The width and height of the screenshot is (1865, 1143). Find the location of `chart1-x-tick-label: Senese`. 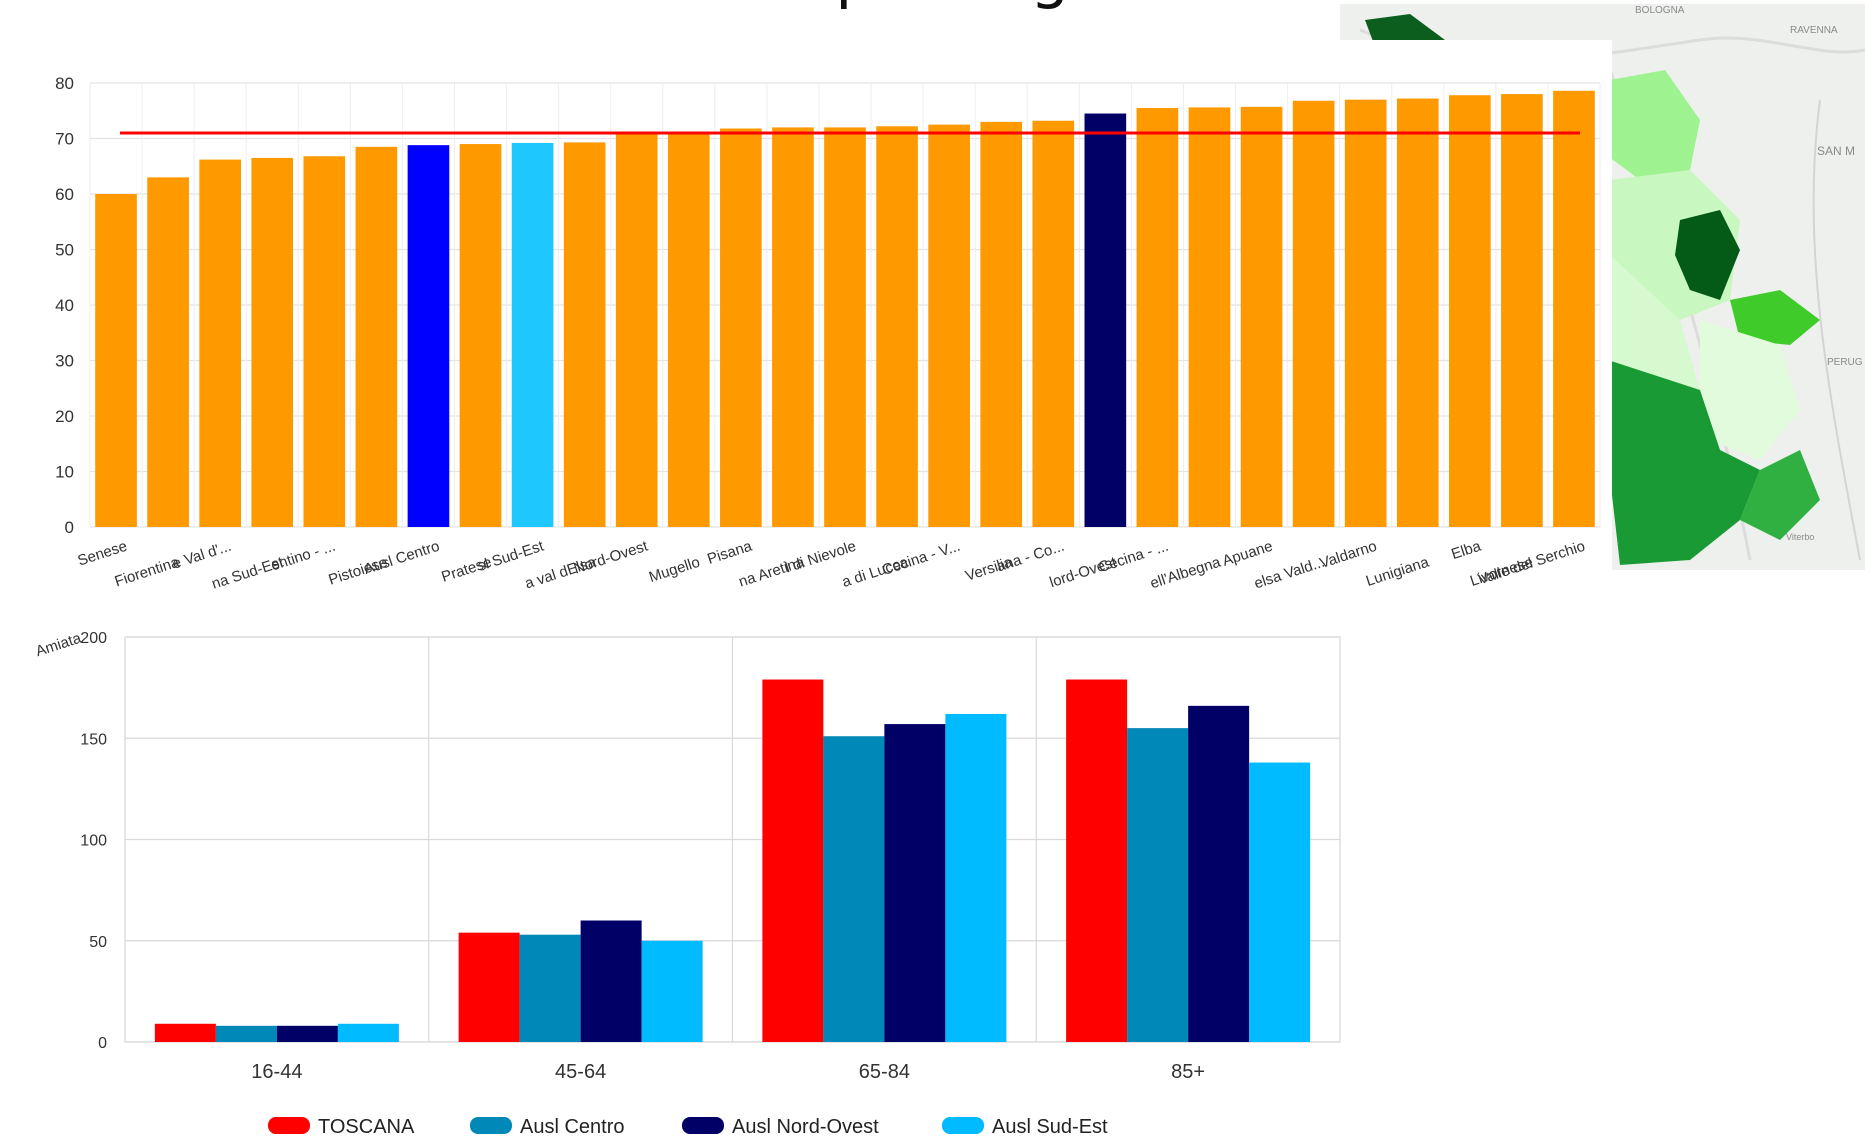

chart1-x-tick-label: Senese is located at coordinates (103, 554).